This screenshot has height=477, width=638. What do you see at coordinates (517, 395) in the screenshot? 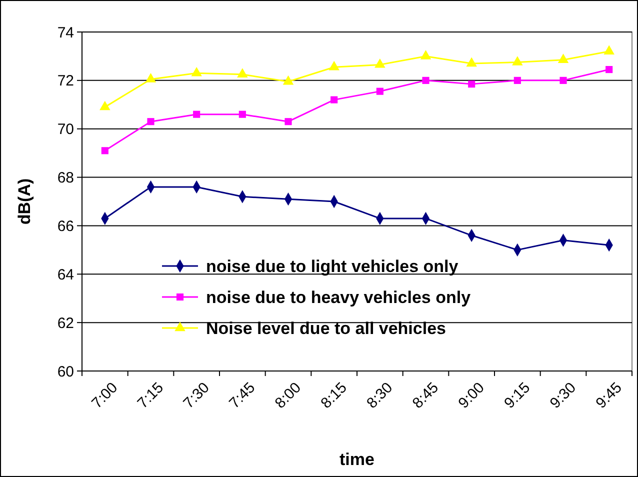
I see `x-tick-label: 9:15` at bounding box center [517, 395].